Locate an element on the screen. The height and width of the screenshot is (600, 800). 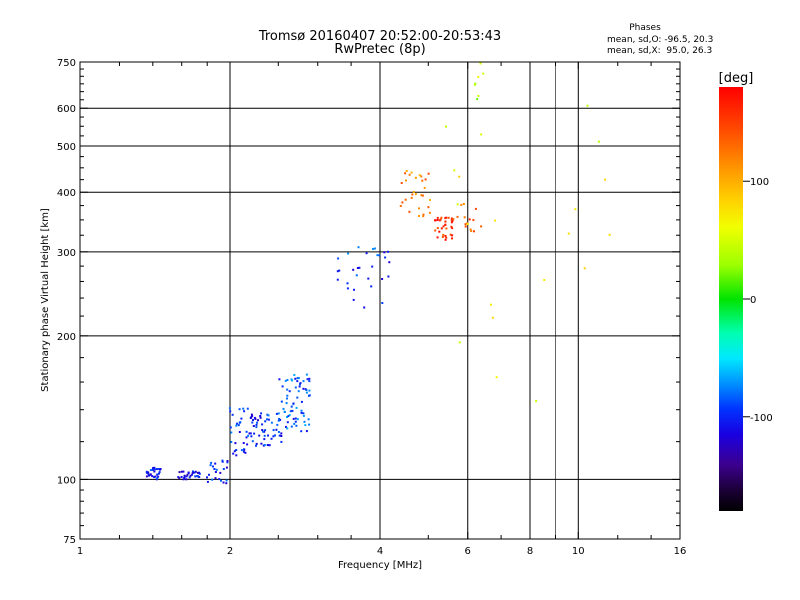
y-tick-label: 750 is located at coordinates (66, 63).